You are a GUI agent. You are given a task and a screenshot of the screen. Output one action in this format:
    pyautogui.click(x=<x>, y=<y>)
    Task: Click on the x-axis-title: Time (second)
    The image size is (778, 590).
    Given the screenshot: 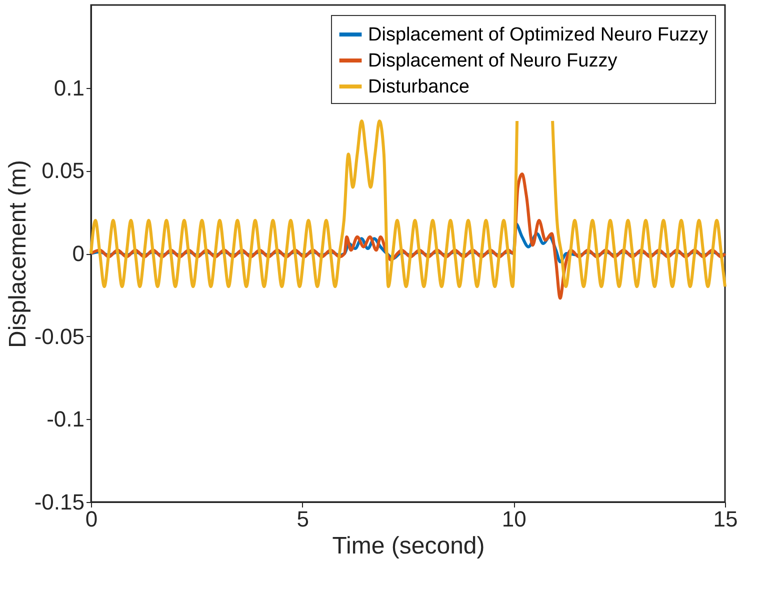 What is the action you would take?
    pyautogui.click(x=408, y=546)
    